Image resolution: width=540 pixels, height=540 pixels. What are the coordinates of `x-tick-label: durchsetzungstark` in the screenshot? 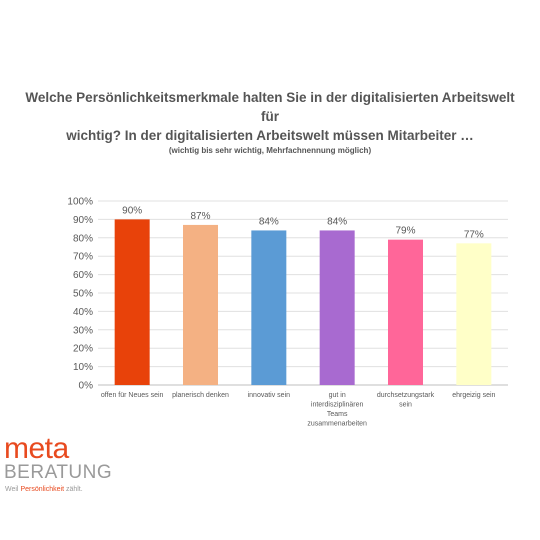 It's located at (406, 395).